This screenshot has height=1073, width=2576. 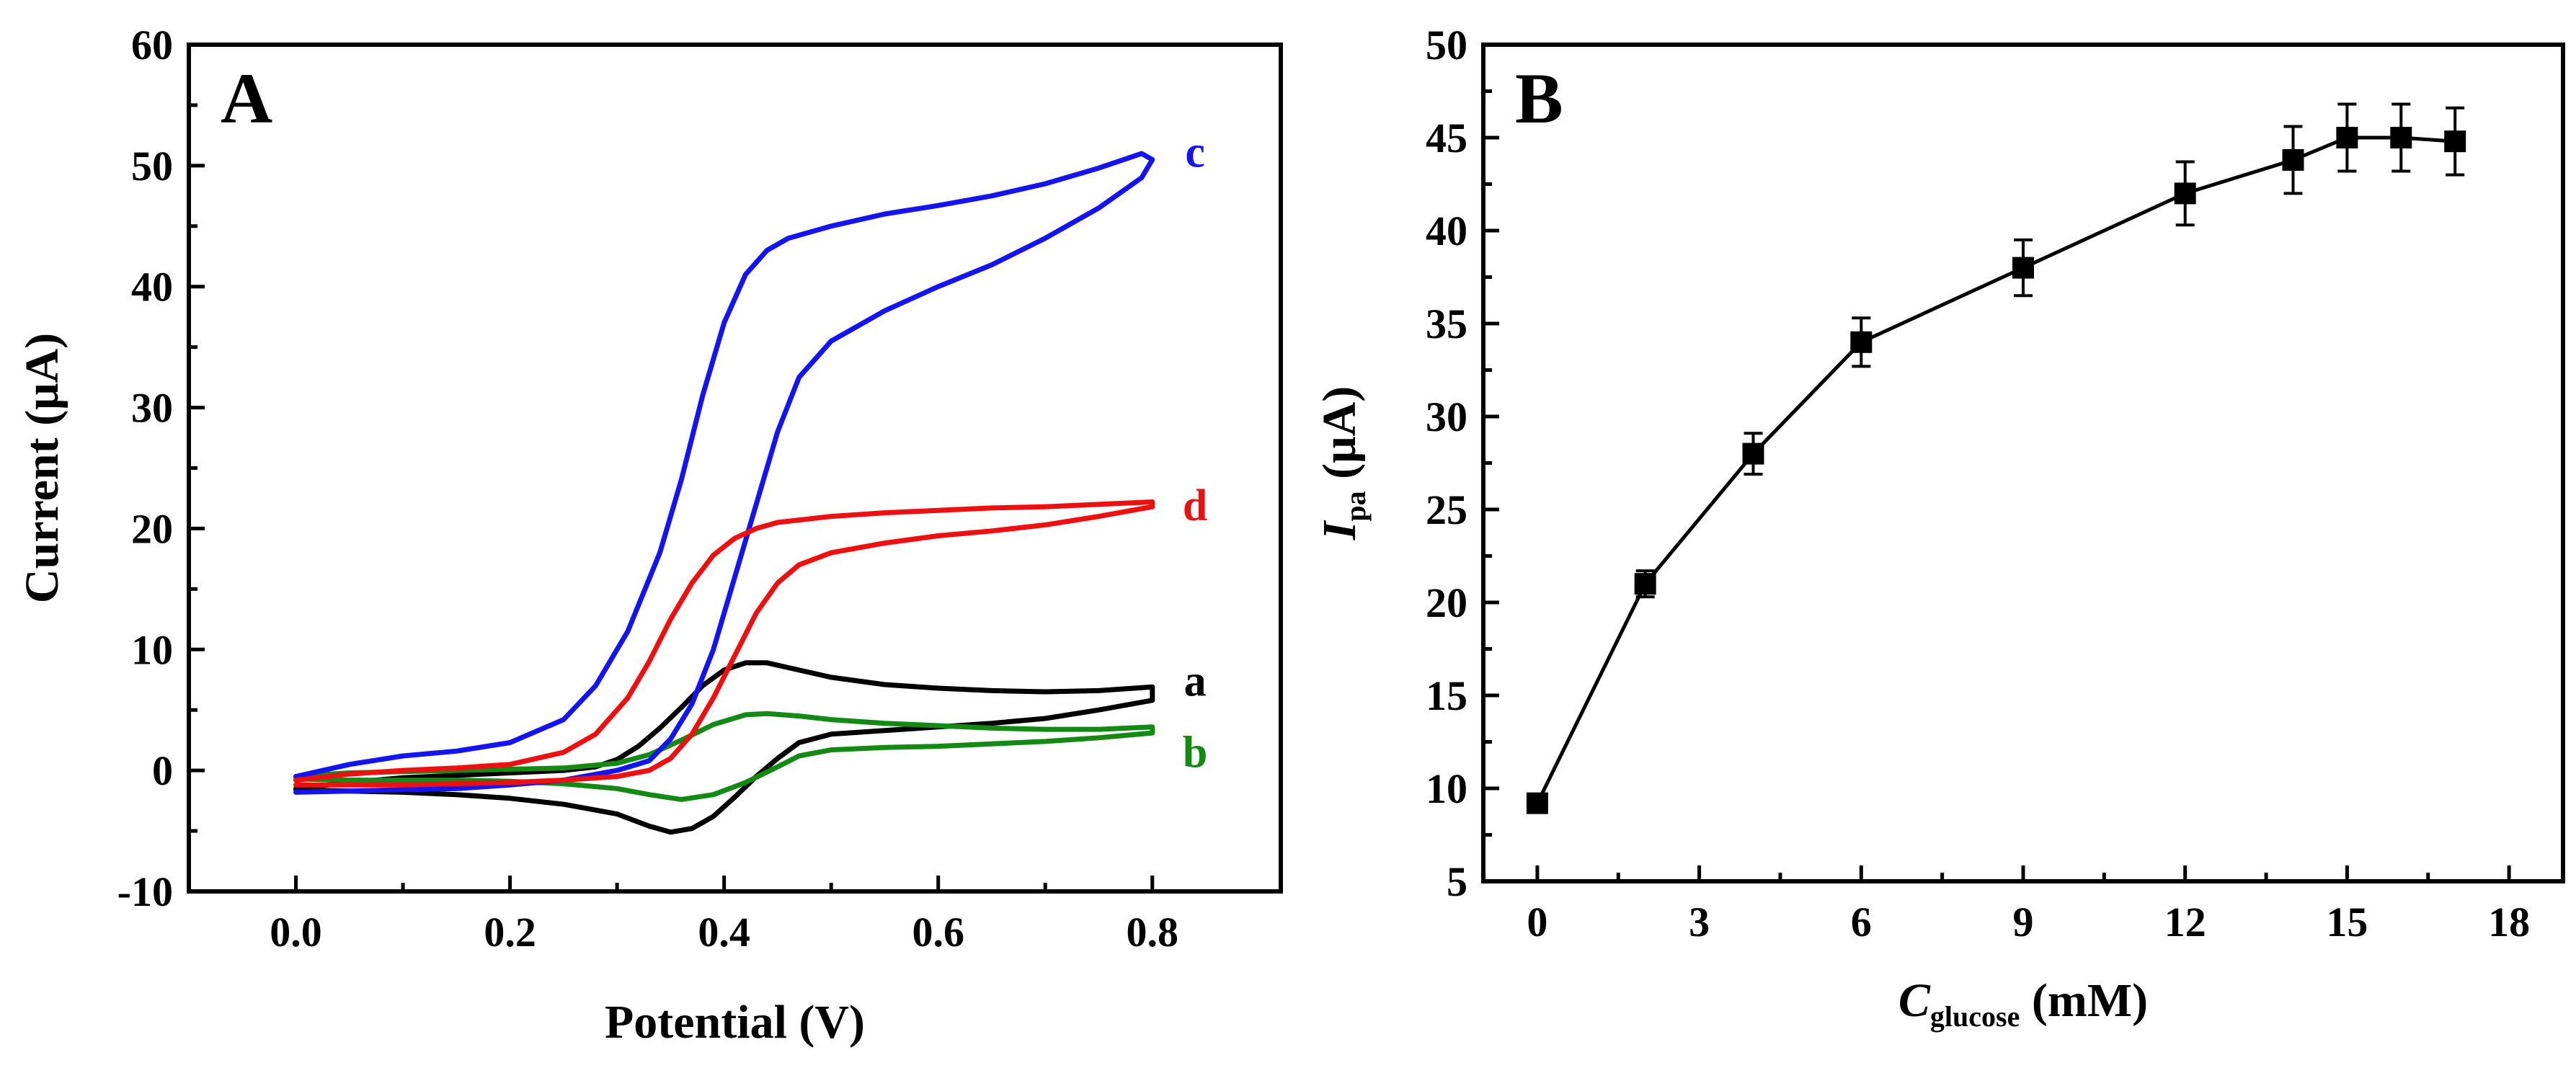 I want to click on y-tick-label: -10, so click(x=145, y=891).